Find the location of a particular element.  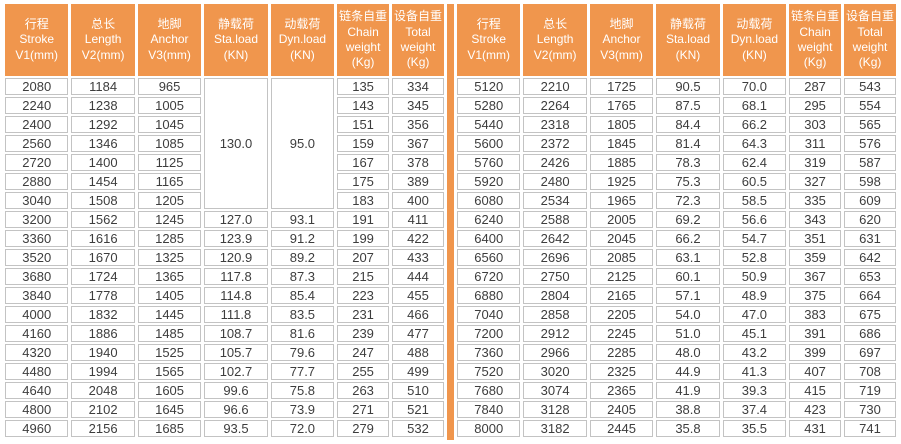

header-label-zh: 链条自重 is located at coordinates (815, 16).